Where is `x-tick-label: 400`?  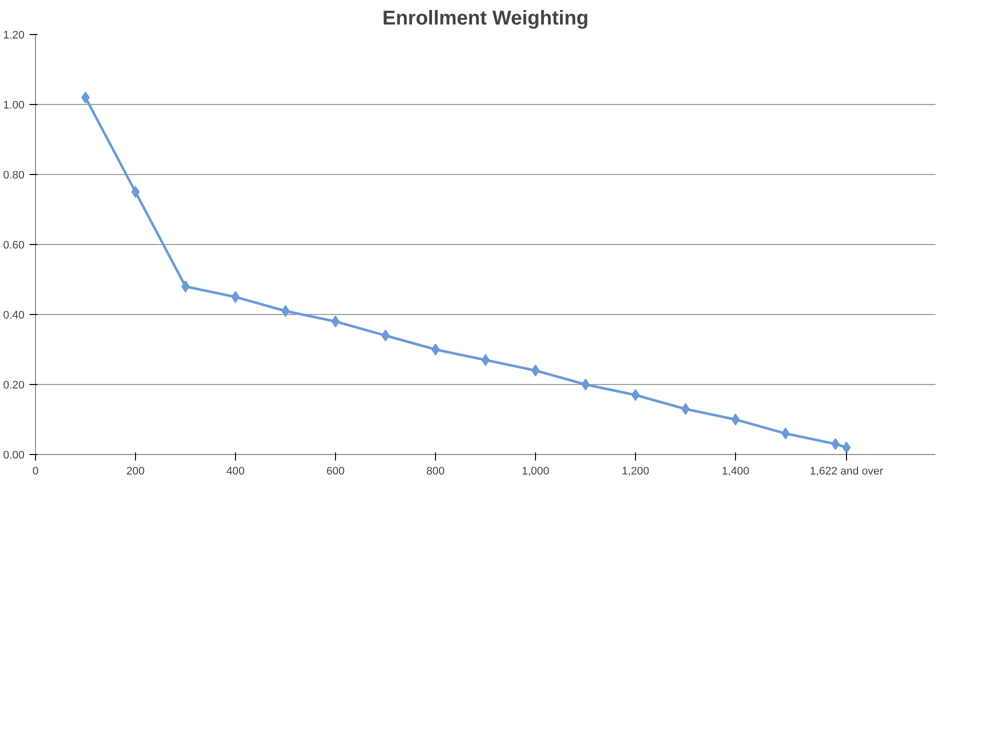
x-tick-label: 400 is located at coordinates (235, 472).